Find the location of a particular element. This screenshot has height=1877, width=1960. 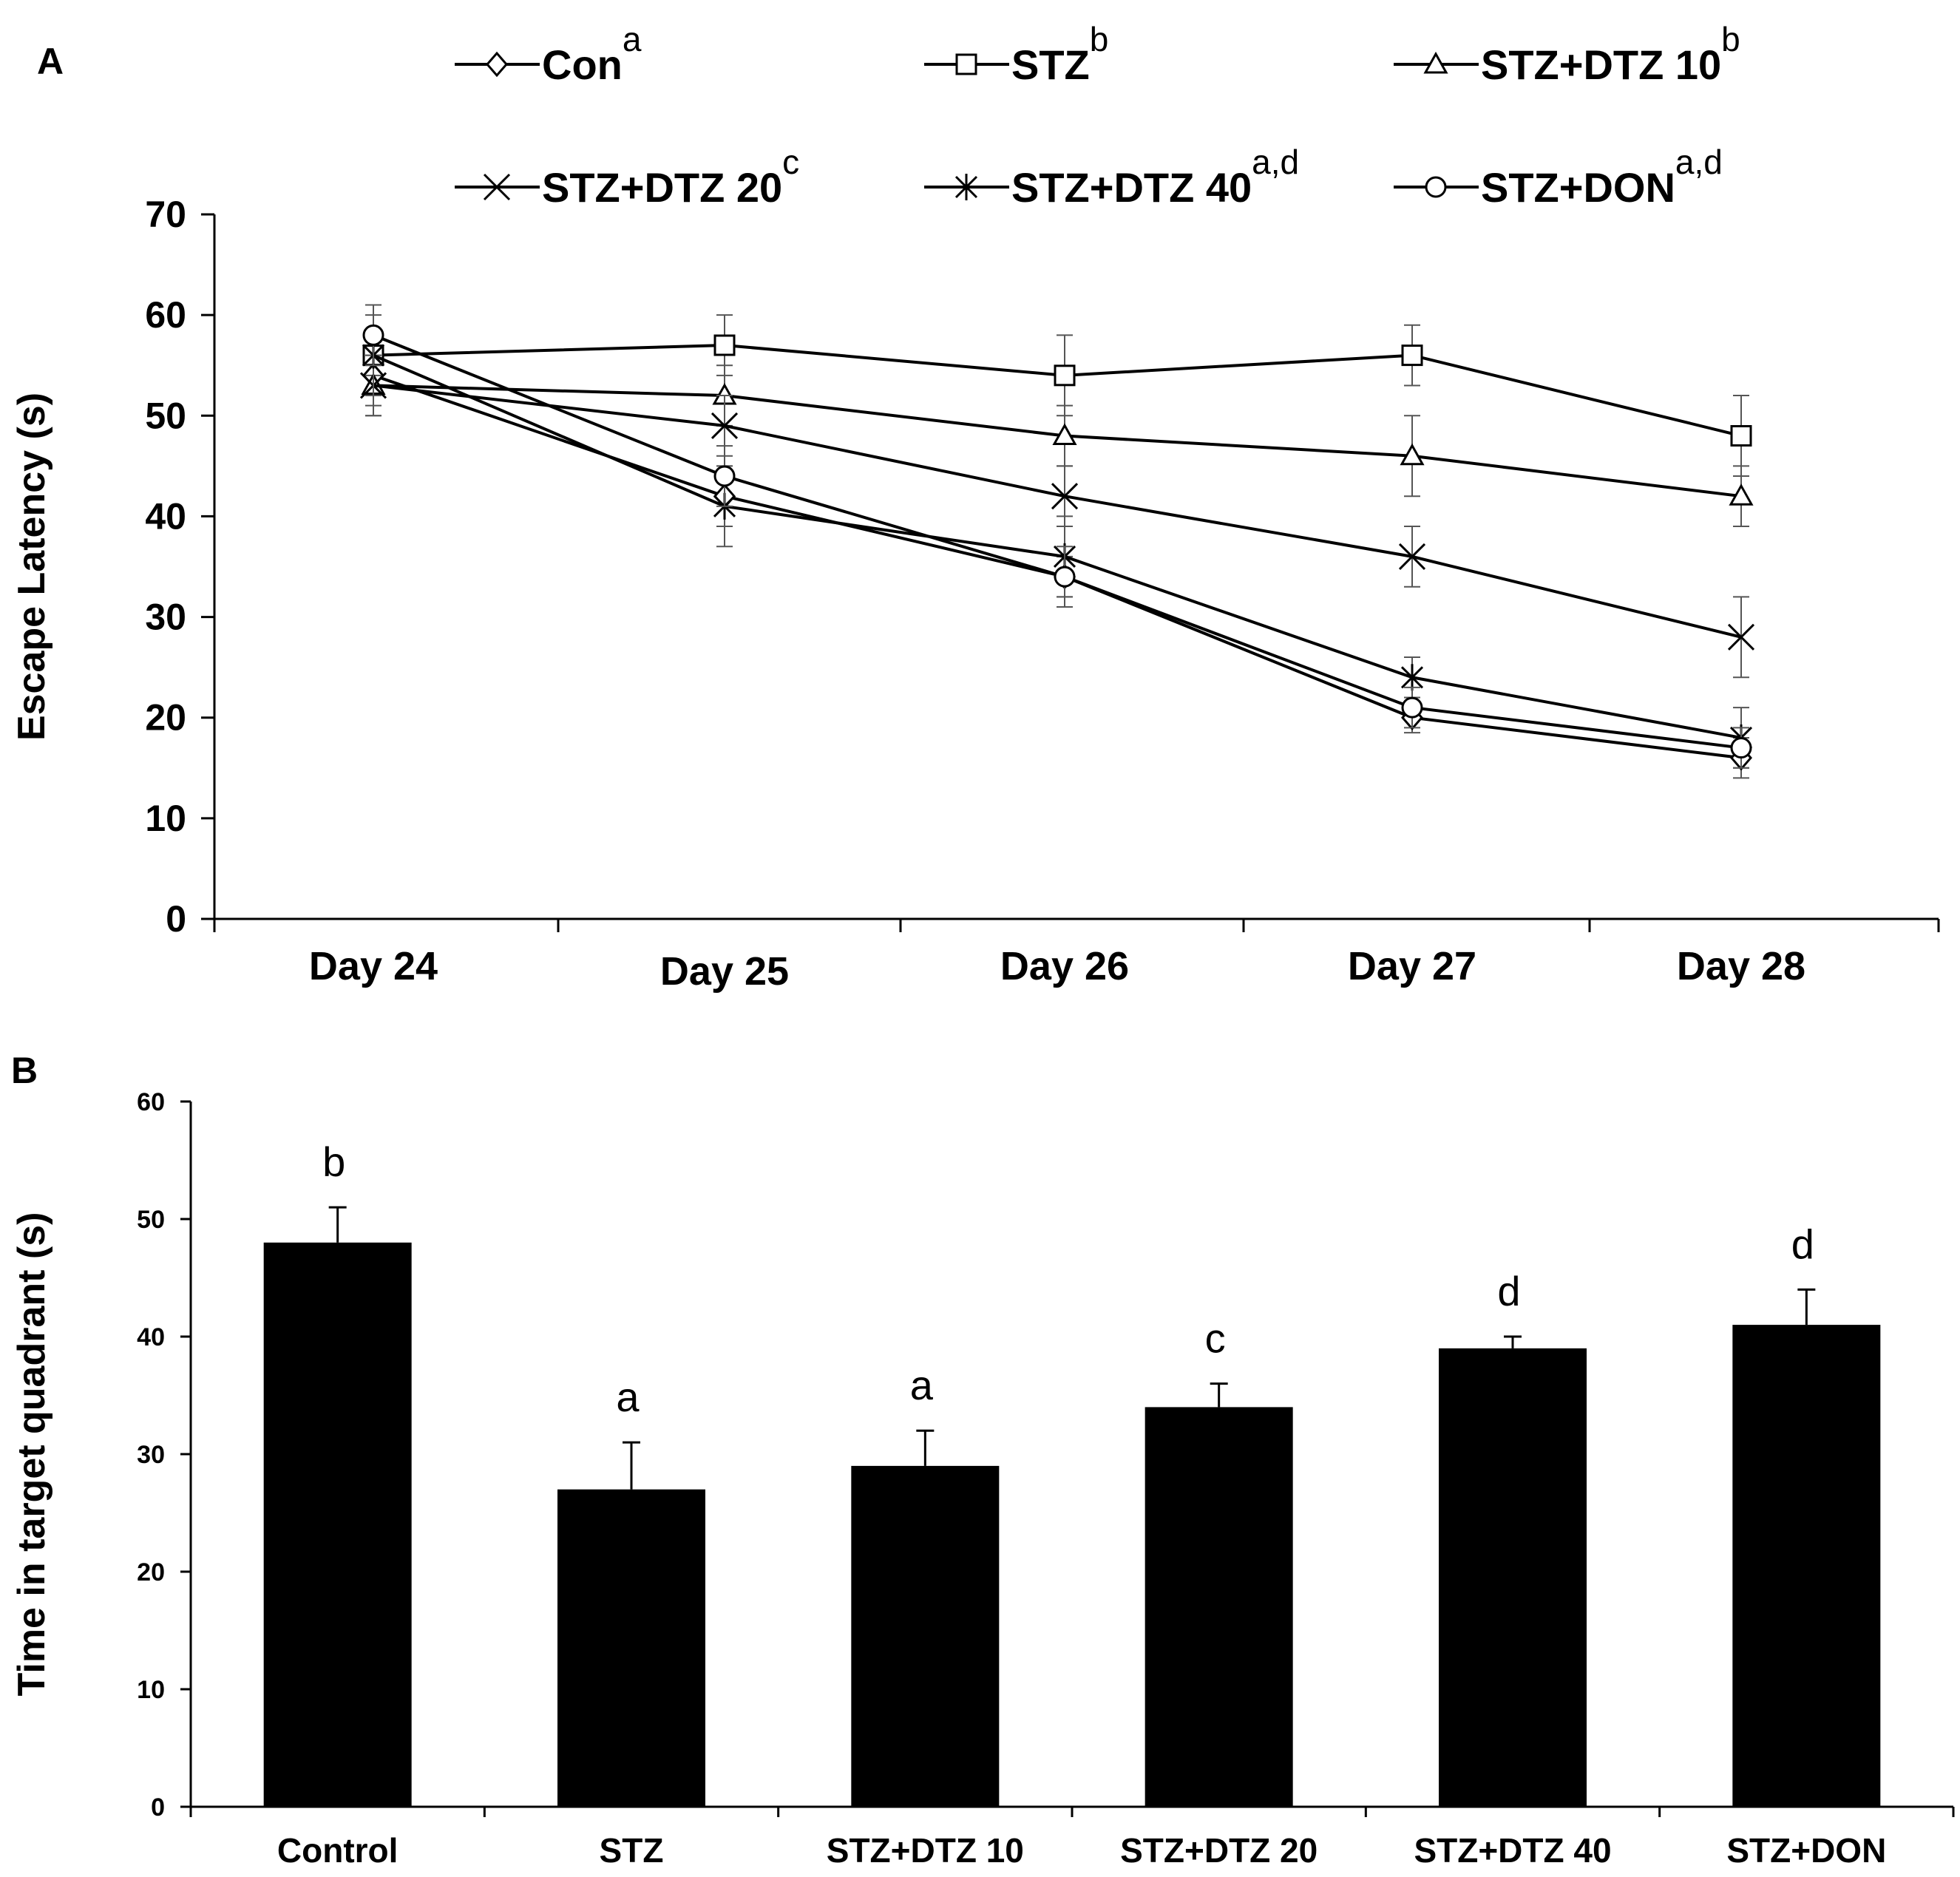

legend-item-stz-dtz-10-name: STZ+DTZ 10 is located at coordinates (1601, 64).